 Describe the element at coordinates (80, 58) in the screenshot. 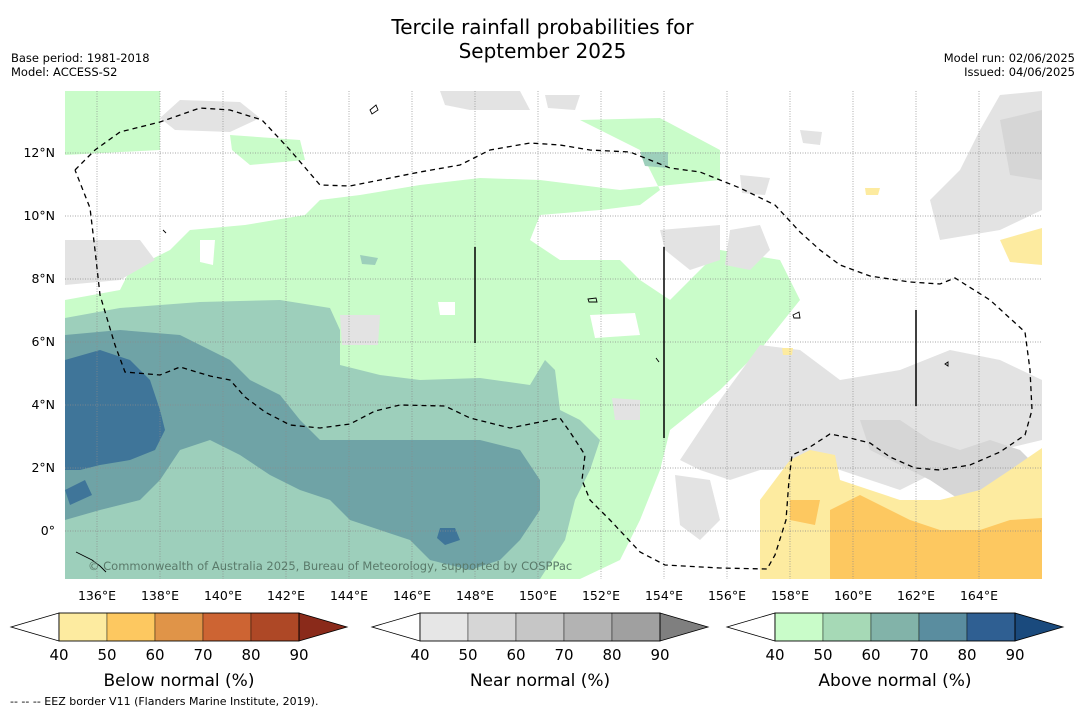

I see `base-period: Base period: 1981-2018` at that location.